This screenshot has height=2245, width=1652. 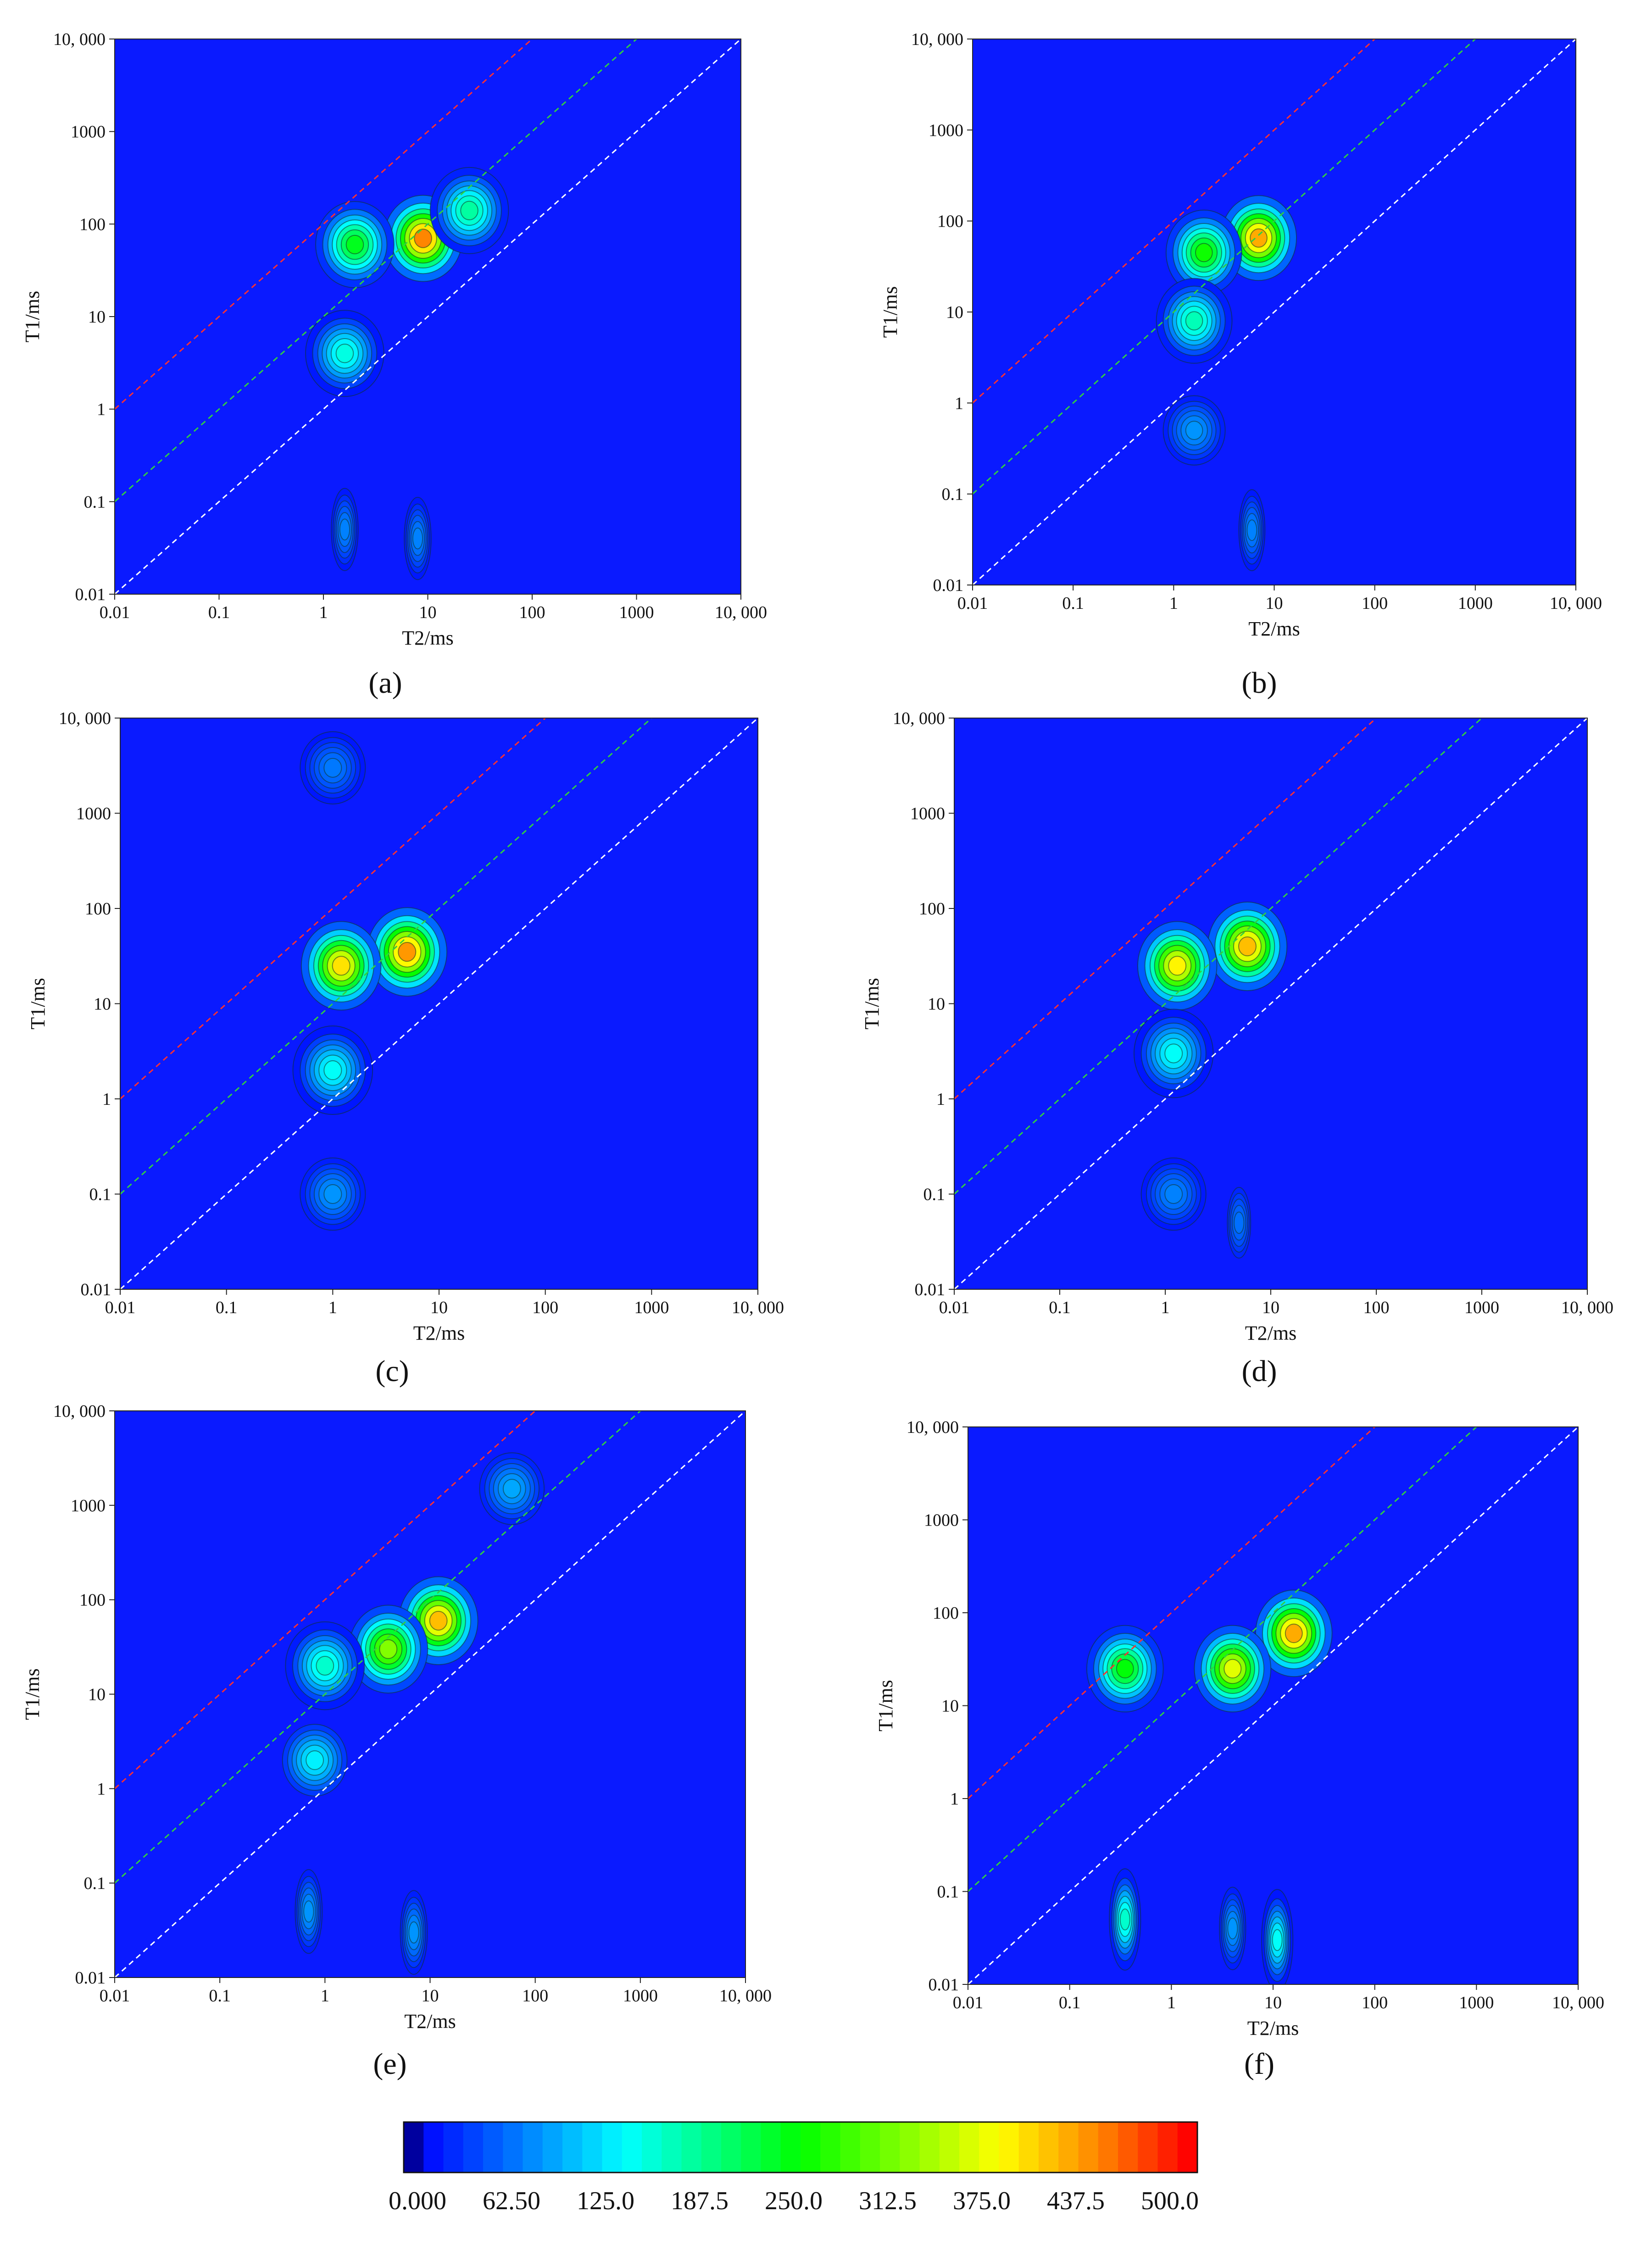 I want to click on x-tick-label: 0.1, so click(x=219, y=612).